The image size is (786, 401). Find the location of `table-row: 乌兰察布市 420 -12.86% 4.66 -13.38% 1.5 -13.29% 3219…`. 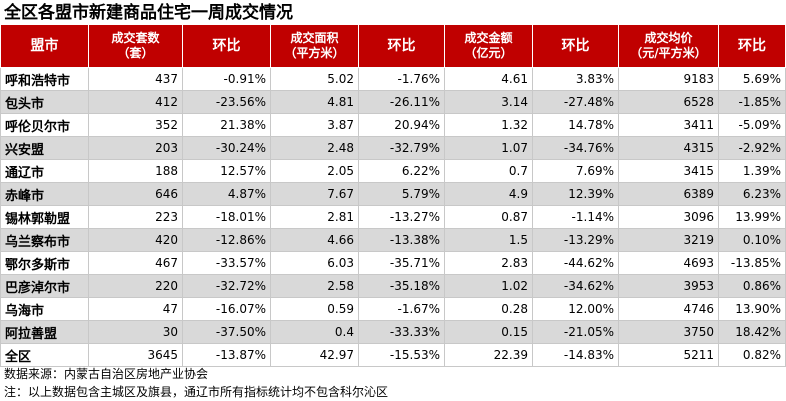

table-row: 乌兰察布市 420 -12.86% 4.66 -13.38% 1.5 -13.29% 3219… is located at coordinates (393, 240).